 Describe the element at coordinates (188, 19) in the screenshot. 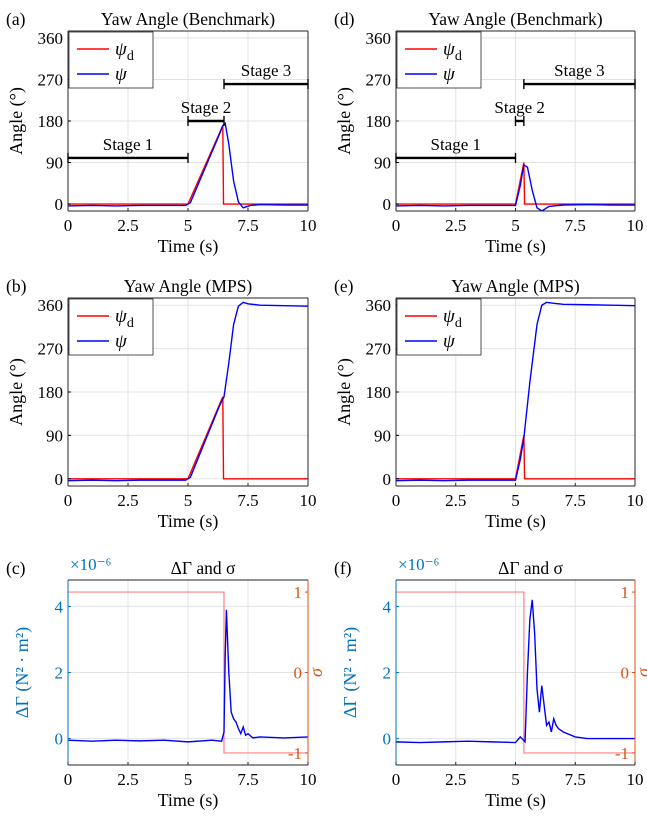

I see `chart-title: Yaw Angle (Benchmark)` at that location.